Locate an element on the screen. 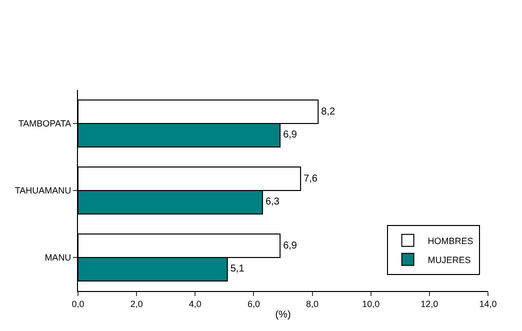  x-tick-label: 0,0 is located at coordinates (78, 303).